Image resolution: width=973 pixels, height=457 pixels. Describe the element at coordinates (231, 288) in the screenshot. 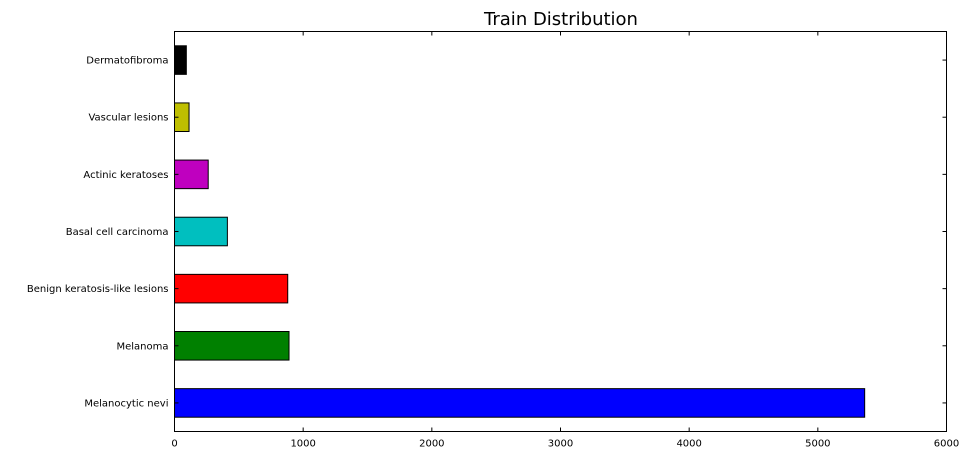

I see `bar-benign-keratosis-like-lesions` at that location.